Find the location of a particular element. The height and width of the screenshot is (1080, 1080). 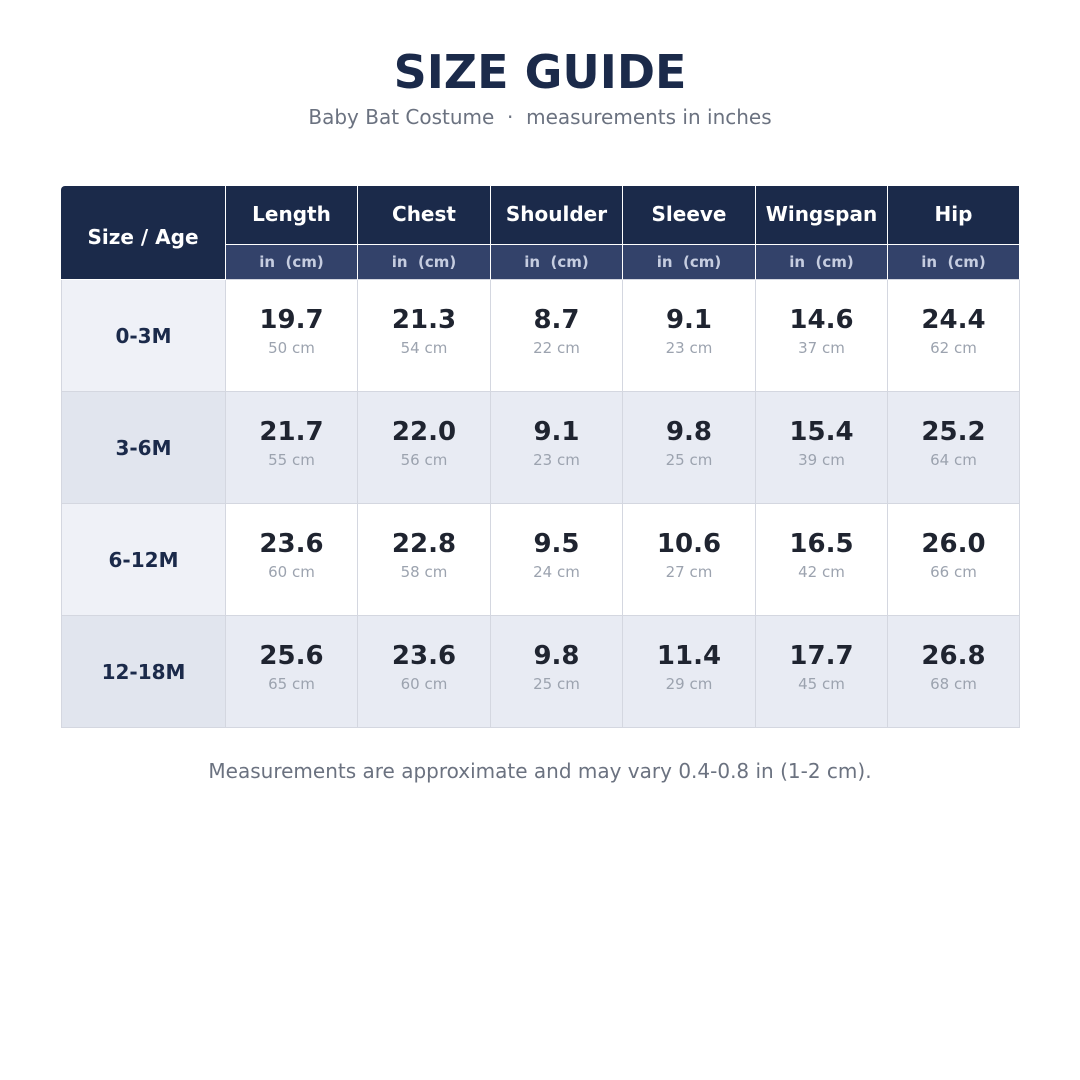

inch-value: 19.7 is located at coordinates (291, 319).